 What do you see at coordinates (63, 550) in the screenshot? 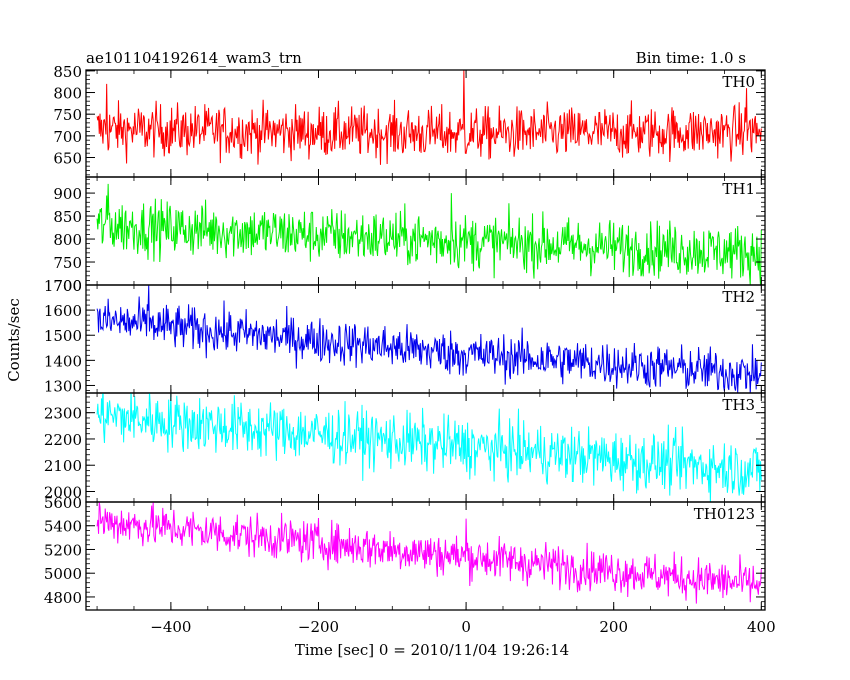
I see `y-tick-label: 5200` at bounding box center [63, 550].